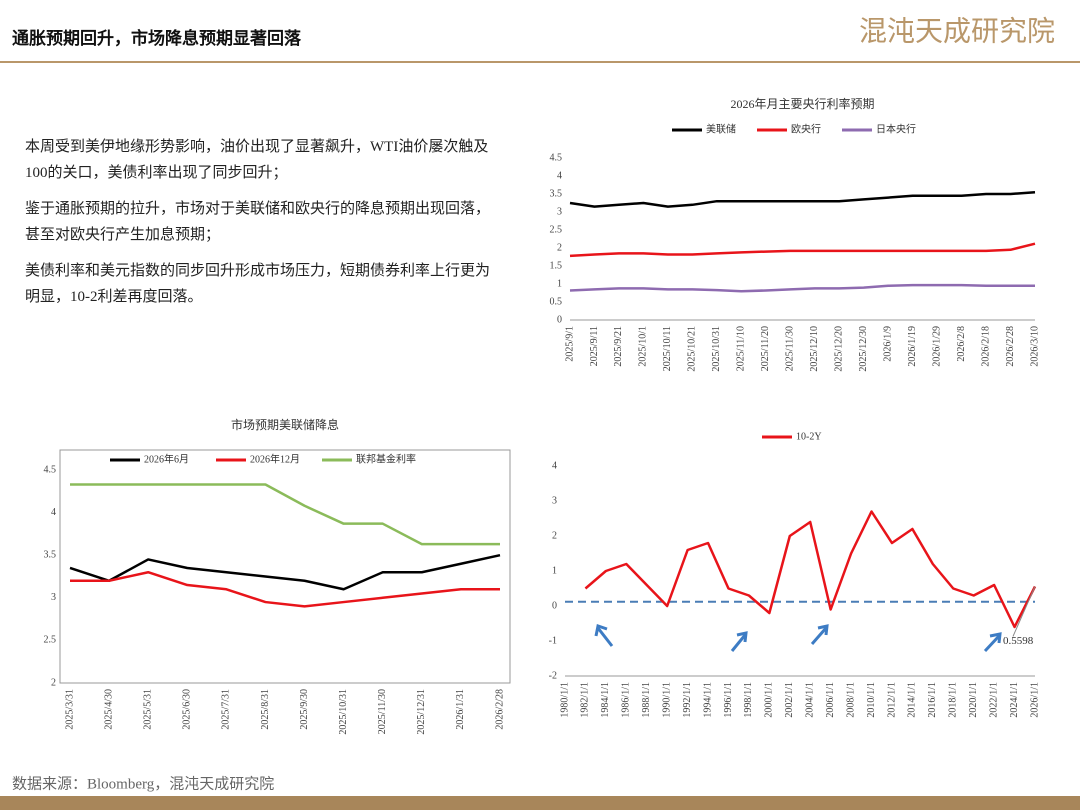  Describe the element at coordinates (887, 344) in the screenshot. I see `x-tick-label: 2026/1/9` at that location.